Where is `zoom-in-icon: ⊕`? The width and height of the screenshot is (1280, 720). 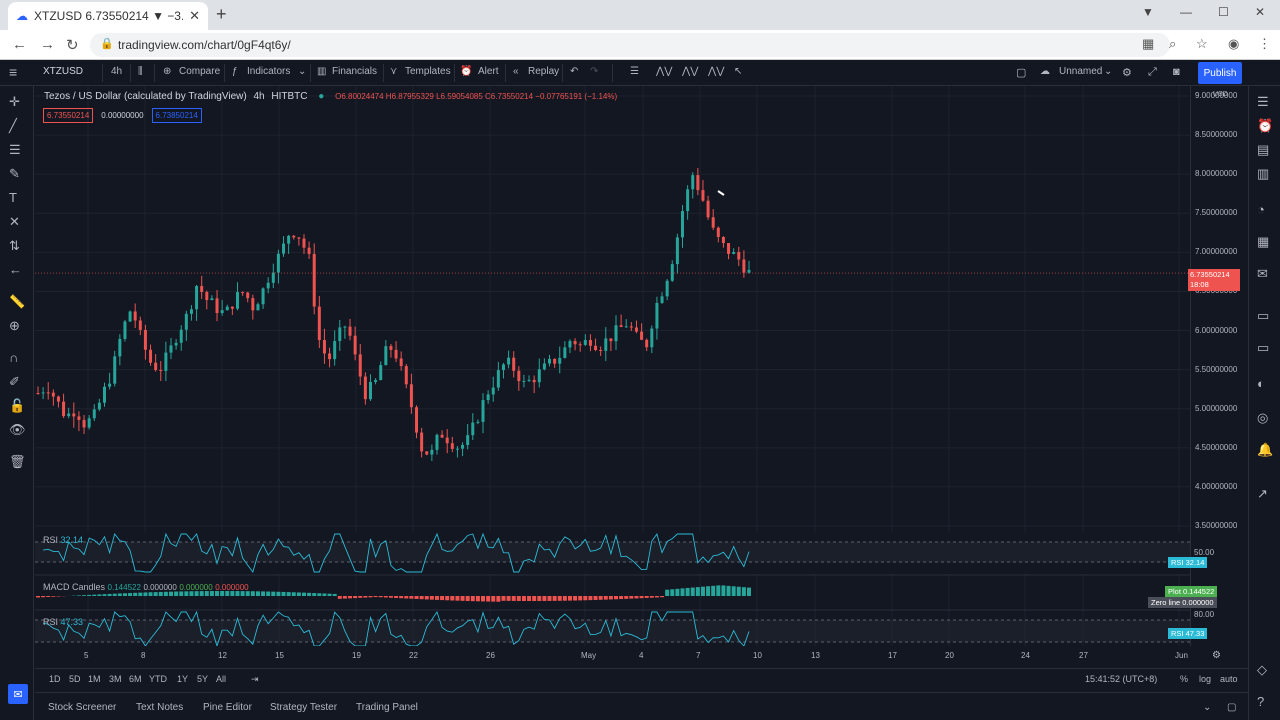
zoom-in-icon: ⊕ is located at coordinates (14, 325).